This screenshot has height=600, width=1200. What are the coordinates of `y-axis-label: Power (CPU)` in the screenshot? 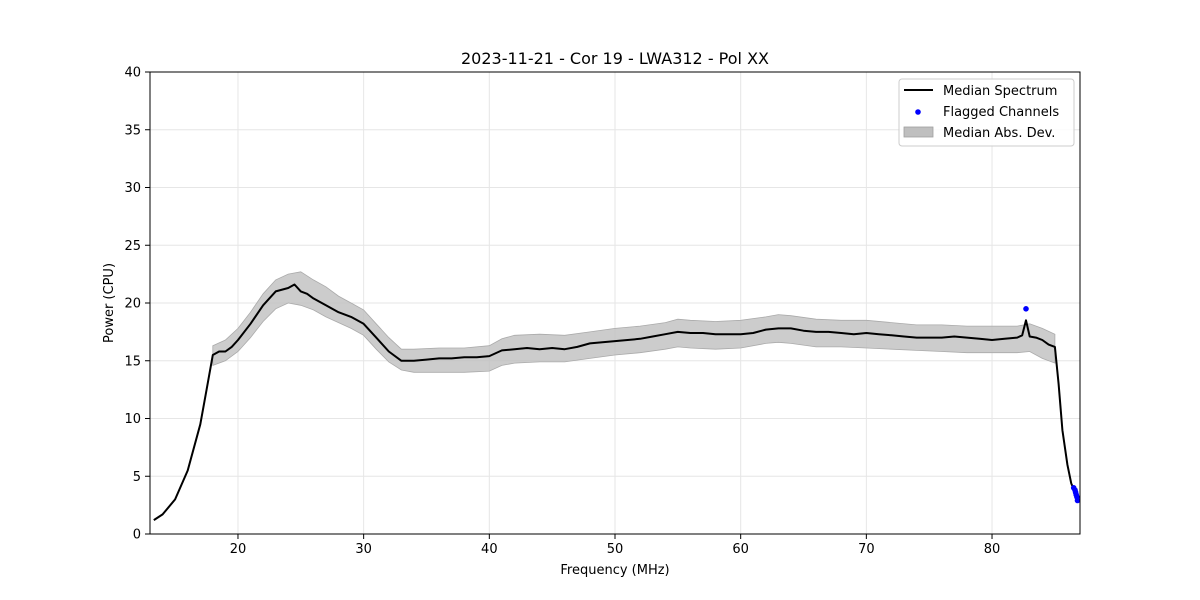 It's located at (109, 303).